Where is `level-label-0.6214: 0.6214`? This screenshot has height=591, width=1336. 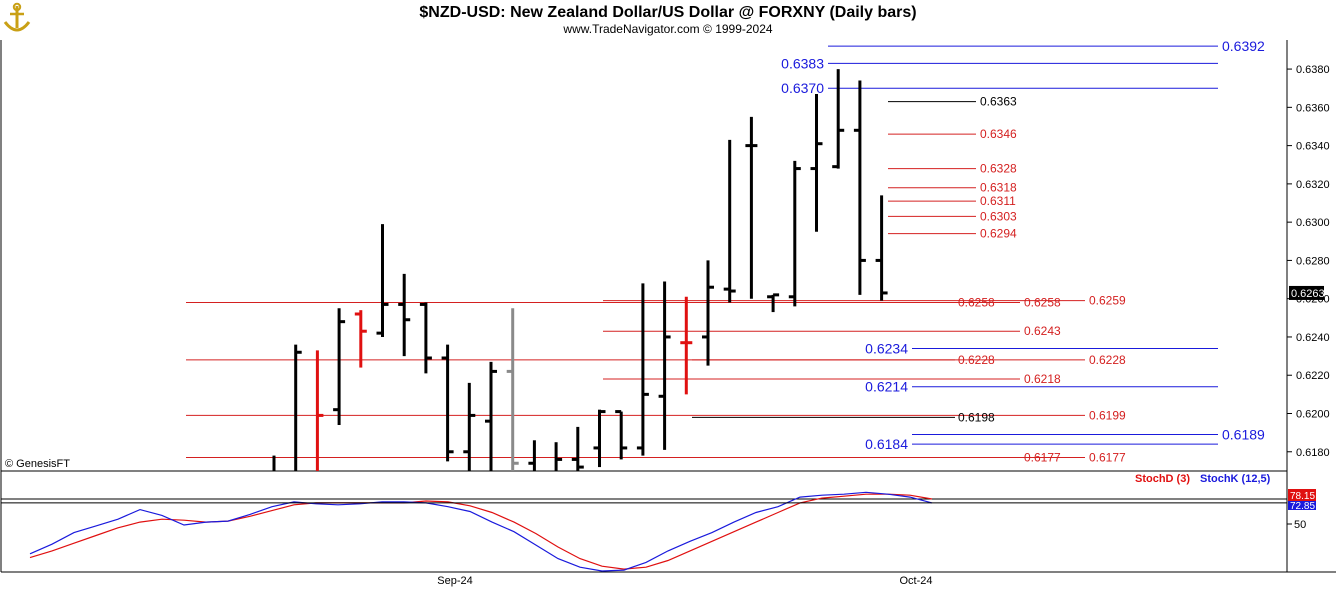
level-label-0.6214: 0.6214 is located at coordinates (886, 387).